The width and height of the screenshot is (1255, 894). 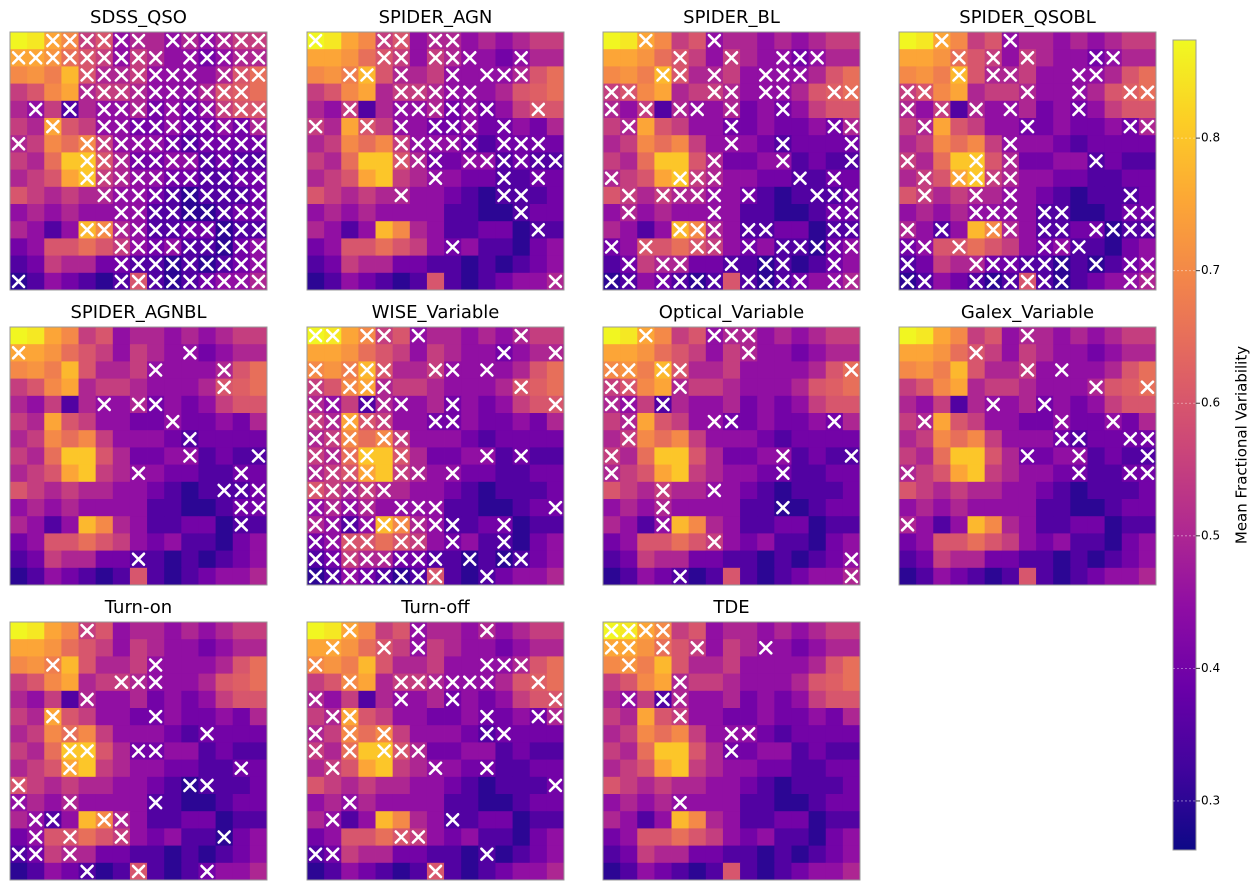 I want to click on panel: WISE_Variable, so click(x=435, y=444).